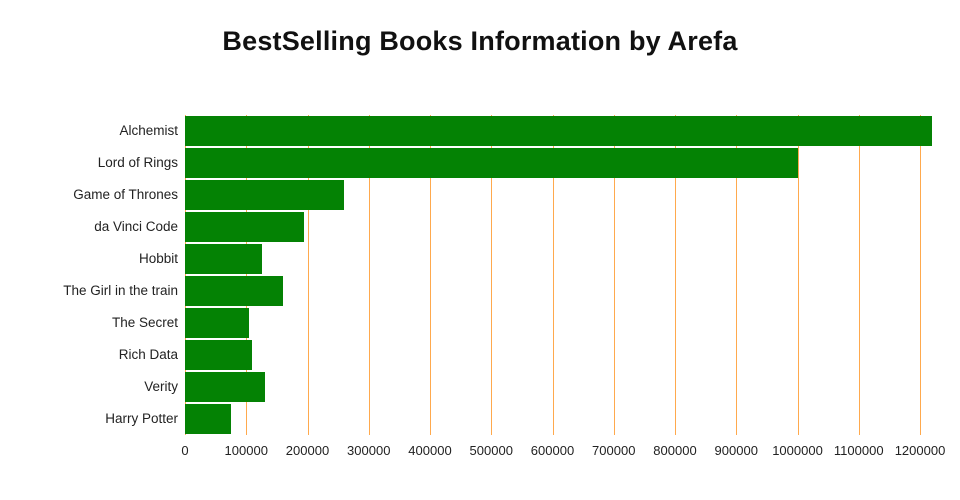  Describe the element at coordinates (125, 194) in the screenshot. I see `category-label: Game of Thrones` at that location.